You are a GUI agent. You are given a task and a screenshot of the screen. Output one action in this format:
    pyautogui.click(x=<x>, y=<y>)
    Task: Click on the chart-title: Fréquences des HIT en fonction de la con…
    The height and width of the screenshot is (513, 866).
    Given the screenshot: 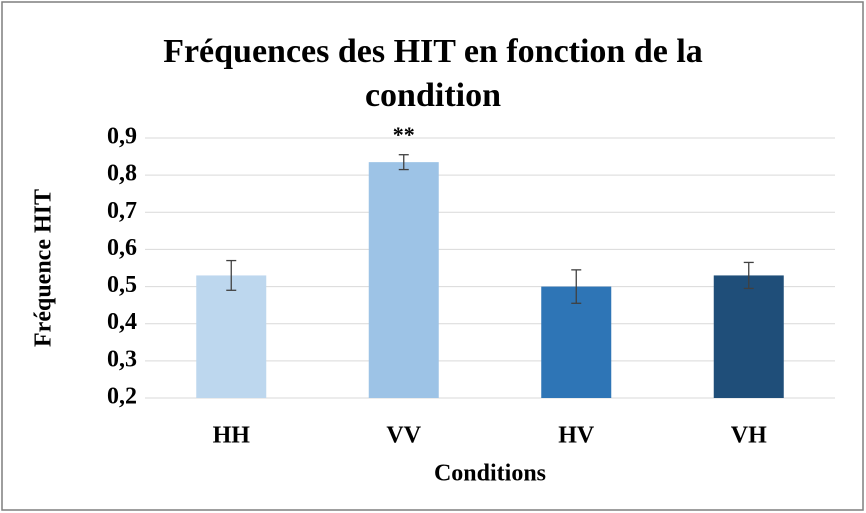 What is the action you would take?
    pyautogui.click(x=433, y=73)
    